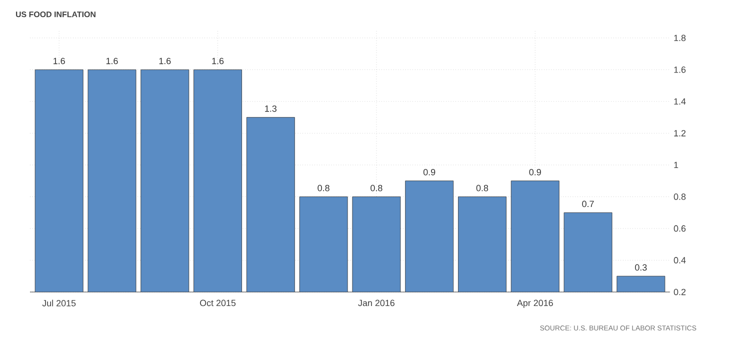 This screenshot has height=340, width=730. Describe the element at coordinates (680, 69) in the screenshot. I see `y-tick-label: 1.6` at that location.